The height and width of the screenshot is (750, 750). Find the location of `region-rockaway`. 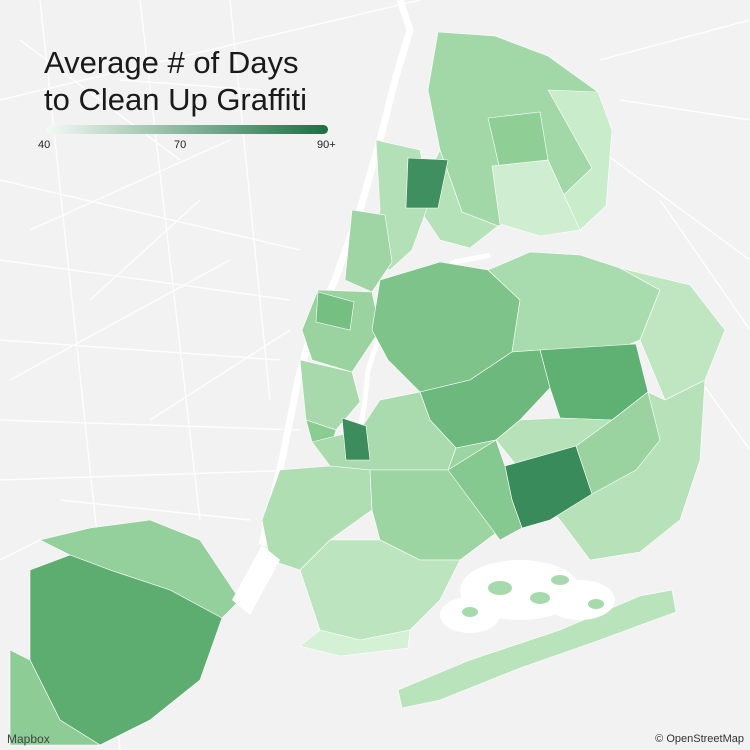

region-rockaway is located at coordinates (537, 649).